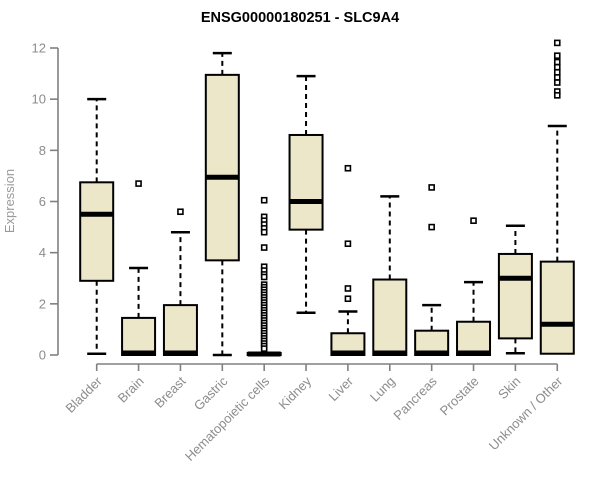  Describe the element at coordinates (474, 338) in the screenshot. I see `box-prostate` at that location.